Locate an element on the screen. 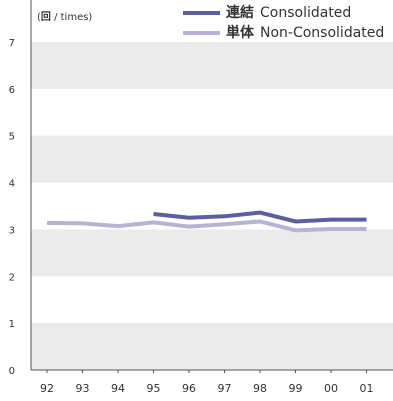  y-tick-labels: 0 1 2 3 4 5 6 7 is located at coordinates (12, 207).